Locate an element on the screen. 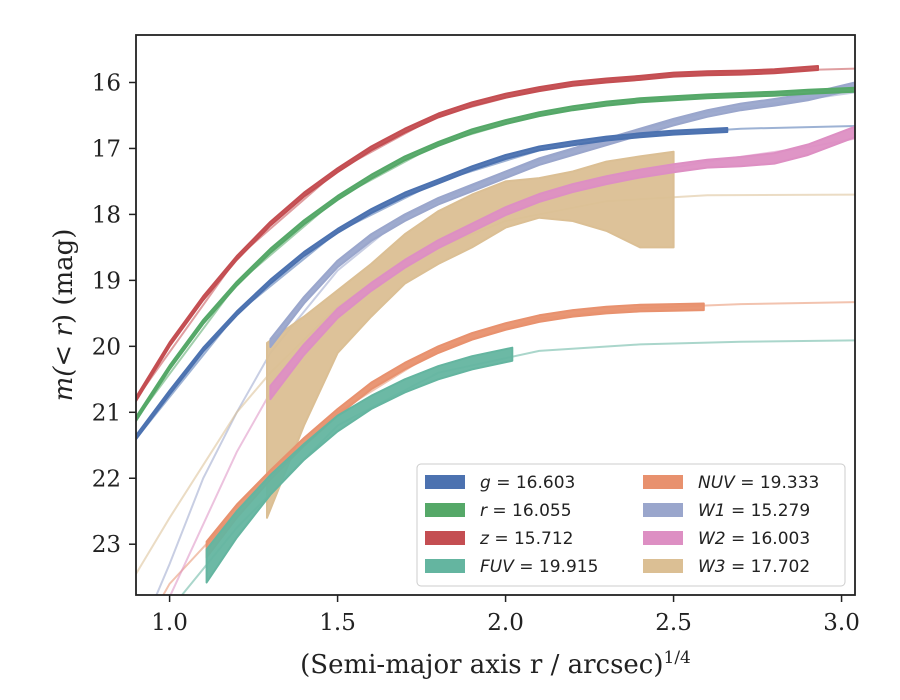 The image size is (900, 700). legend-frame is located at coordinates (631, 525).